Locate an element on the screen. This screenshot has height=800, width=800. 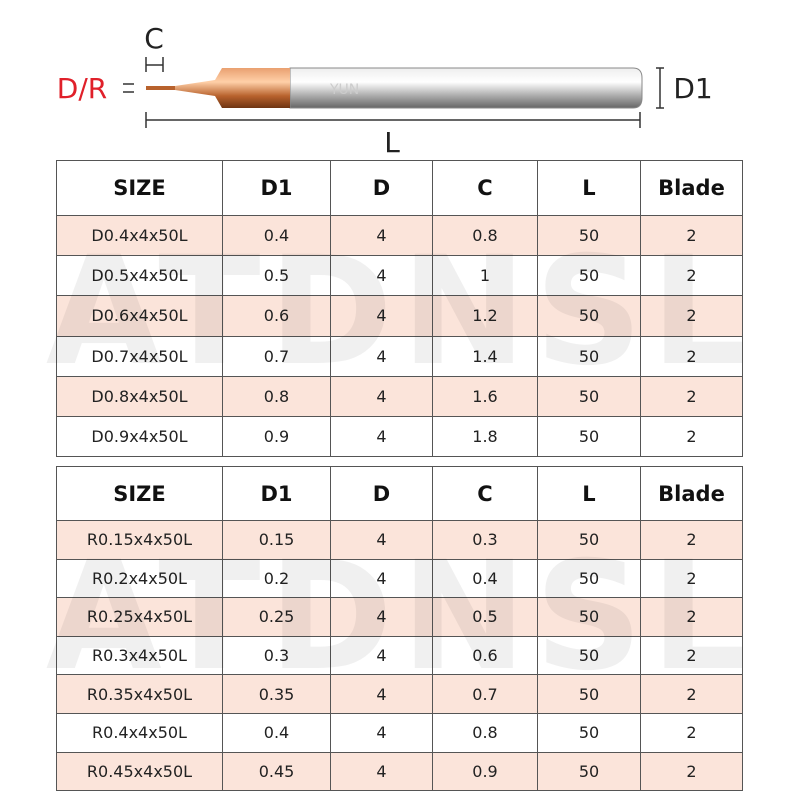
cell: R0.15x4x50L is located at coordinates (139, 540).